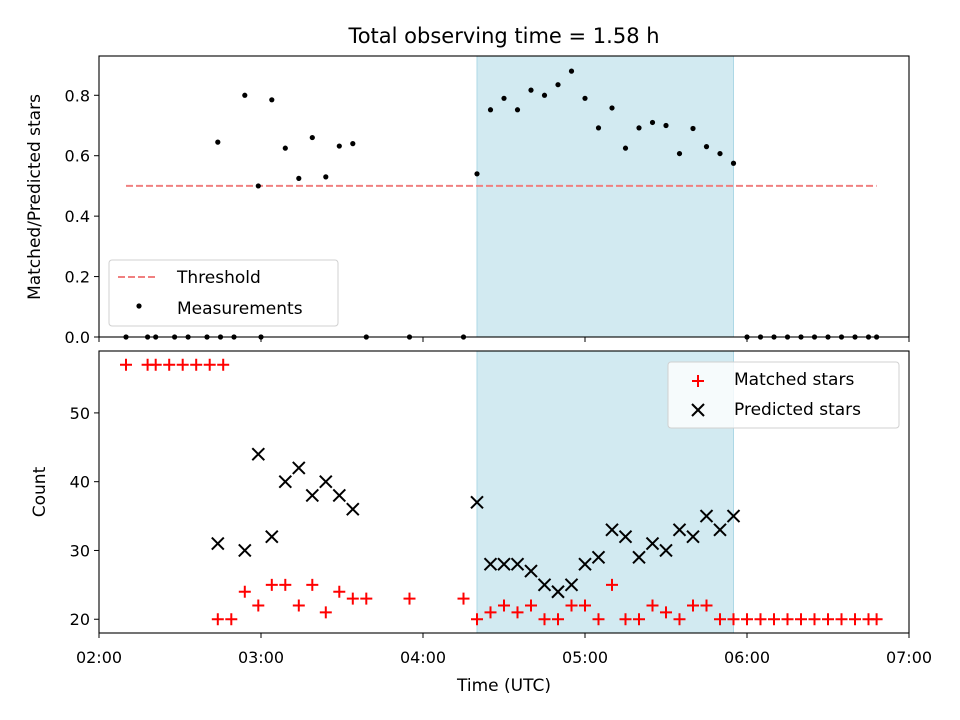 The width and height of the screenshot is (960, 720). I want to click on measurements-legend-label: Measurements, so click(240, 309).